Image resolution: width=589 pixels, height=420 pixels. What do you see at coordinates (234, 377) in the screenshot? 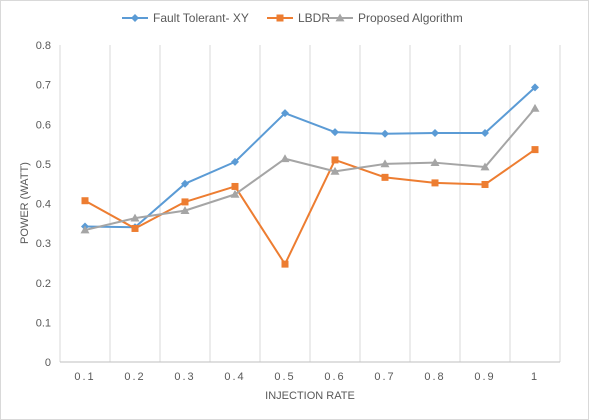
I see `x-tick-label: 0.4` at bounding box center [234, 377].